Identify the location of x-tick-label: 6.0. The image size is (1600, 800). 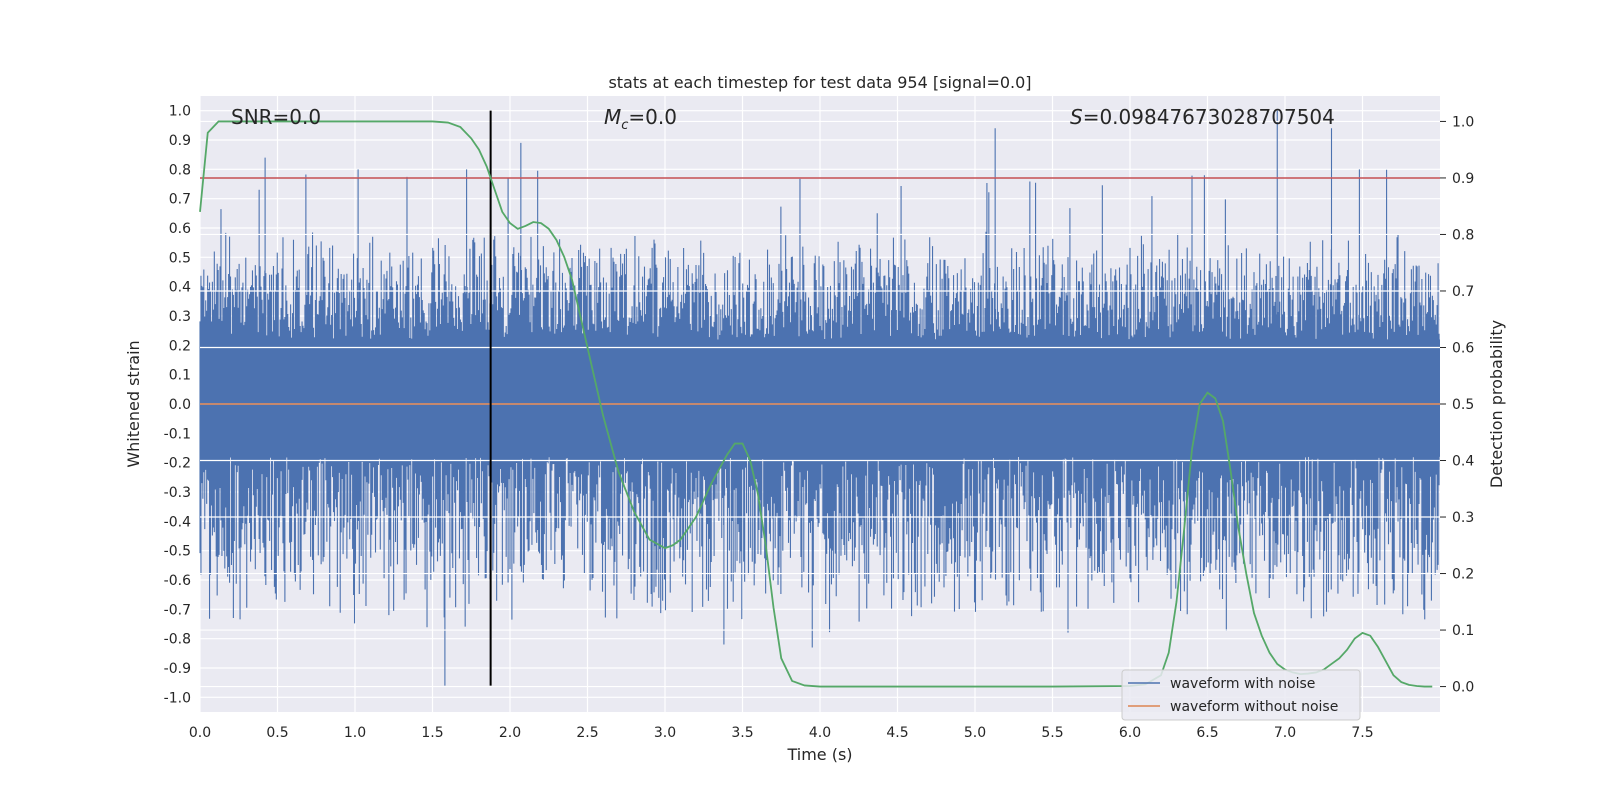
(1130, 733).